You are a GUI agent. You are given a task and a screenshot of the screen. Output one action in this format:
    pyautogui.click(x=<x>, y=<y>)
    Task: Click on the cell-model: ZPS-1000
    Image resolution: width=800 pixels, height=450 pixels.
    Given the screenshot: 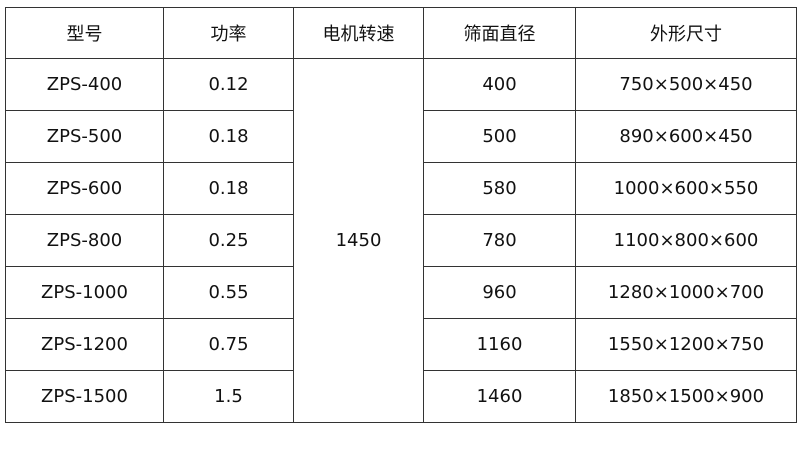 What is the action you would take?
    pyautogui.click(x=84, y=292)
    